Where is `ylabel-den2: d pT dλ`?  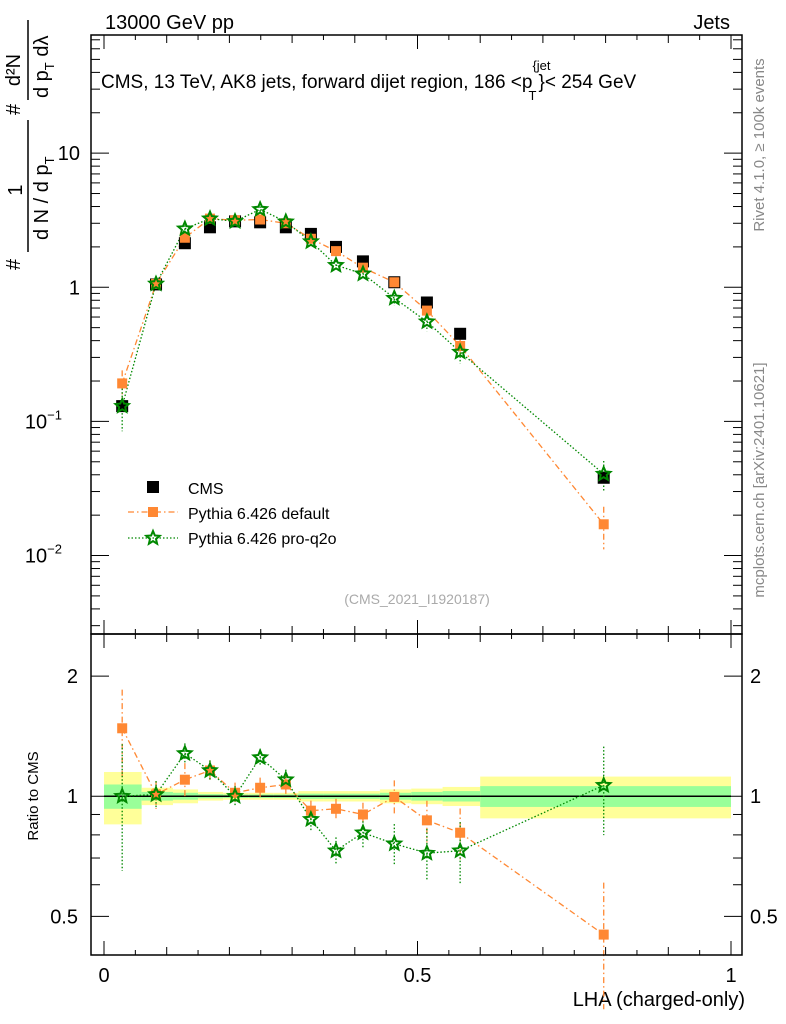 ylabel-den2: d pT dλ is located at coordinates (44, 67).